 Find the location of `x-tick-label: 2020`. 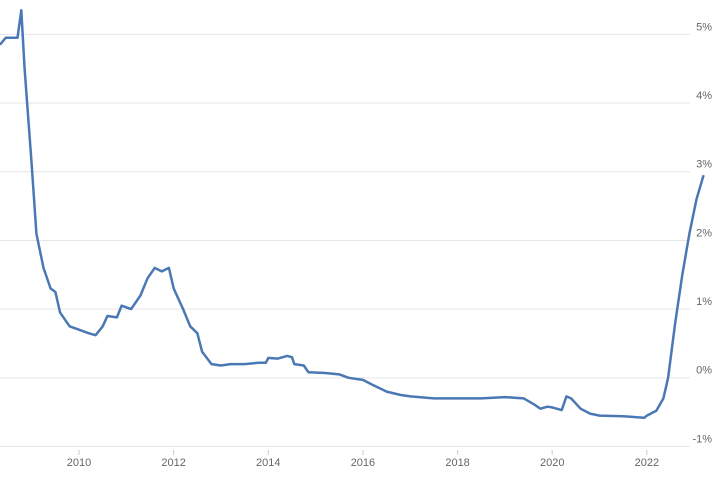

x-tick-label: 2020 is located at coordinates (552, 463).